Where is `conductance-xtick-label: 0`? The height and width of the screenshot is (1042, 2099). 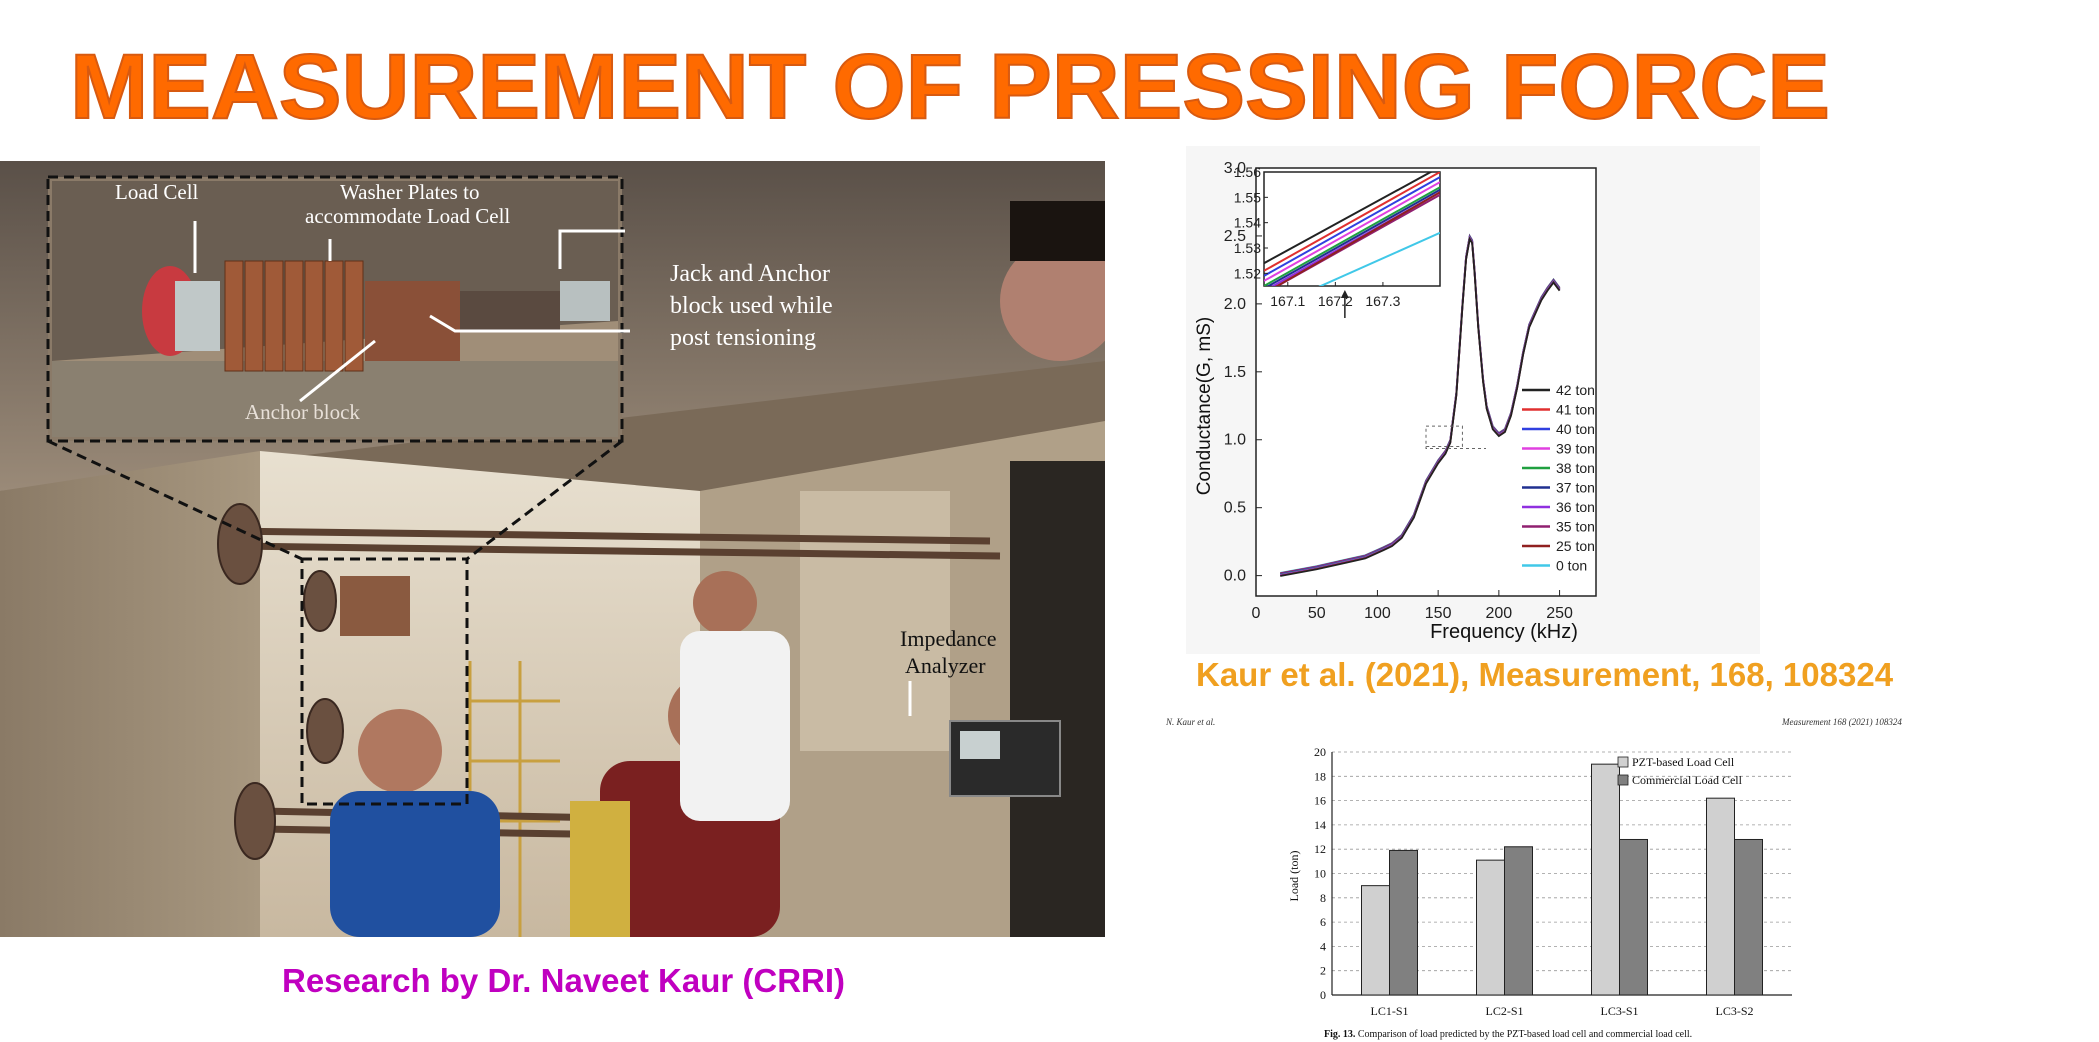 conductance-xtick-label: 0 is located at coordinates (1256, 613).